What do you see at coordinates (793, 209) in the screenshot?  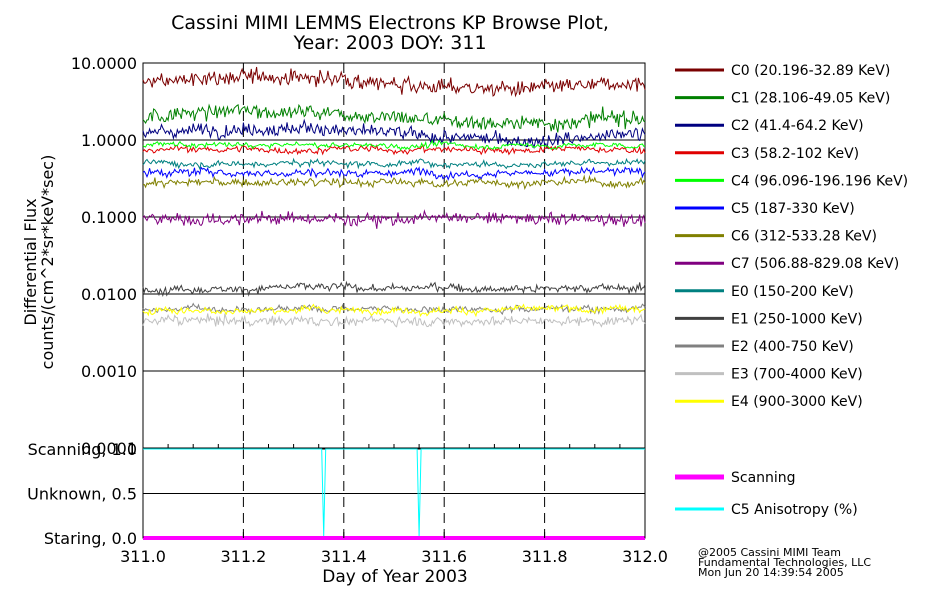 I see `legend-label-c5: C5 (187-330 KeV)` at bounding box center [793, 209].